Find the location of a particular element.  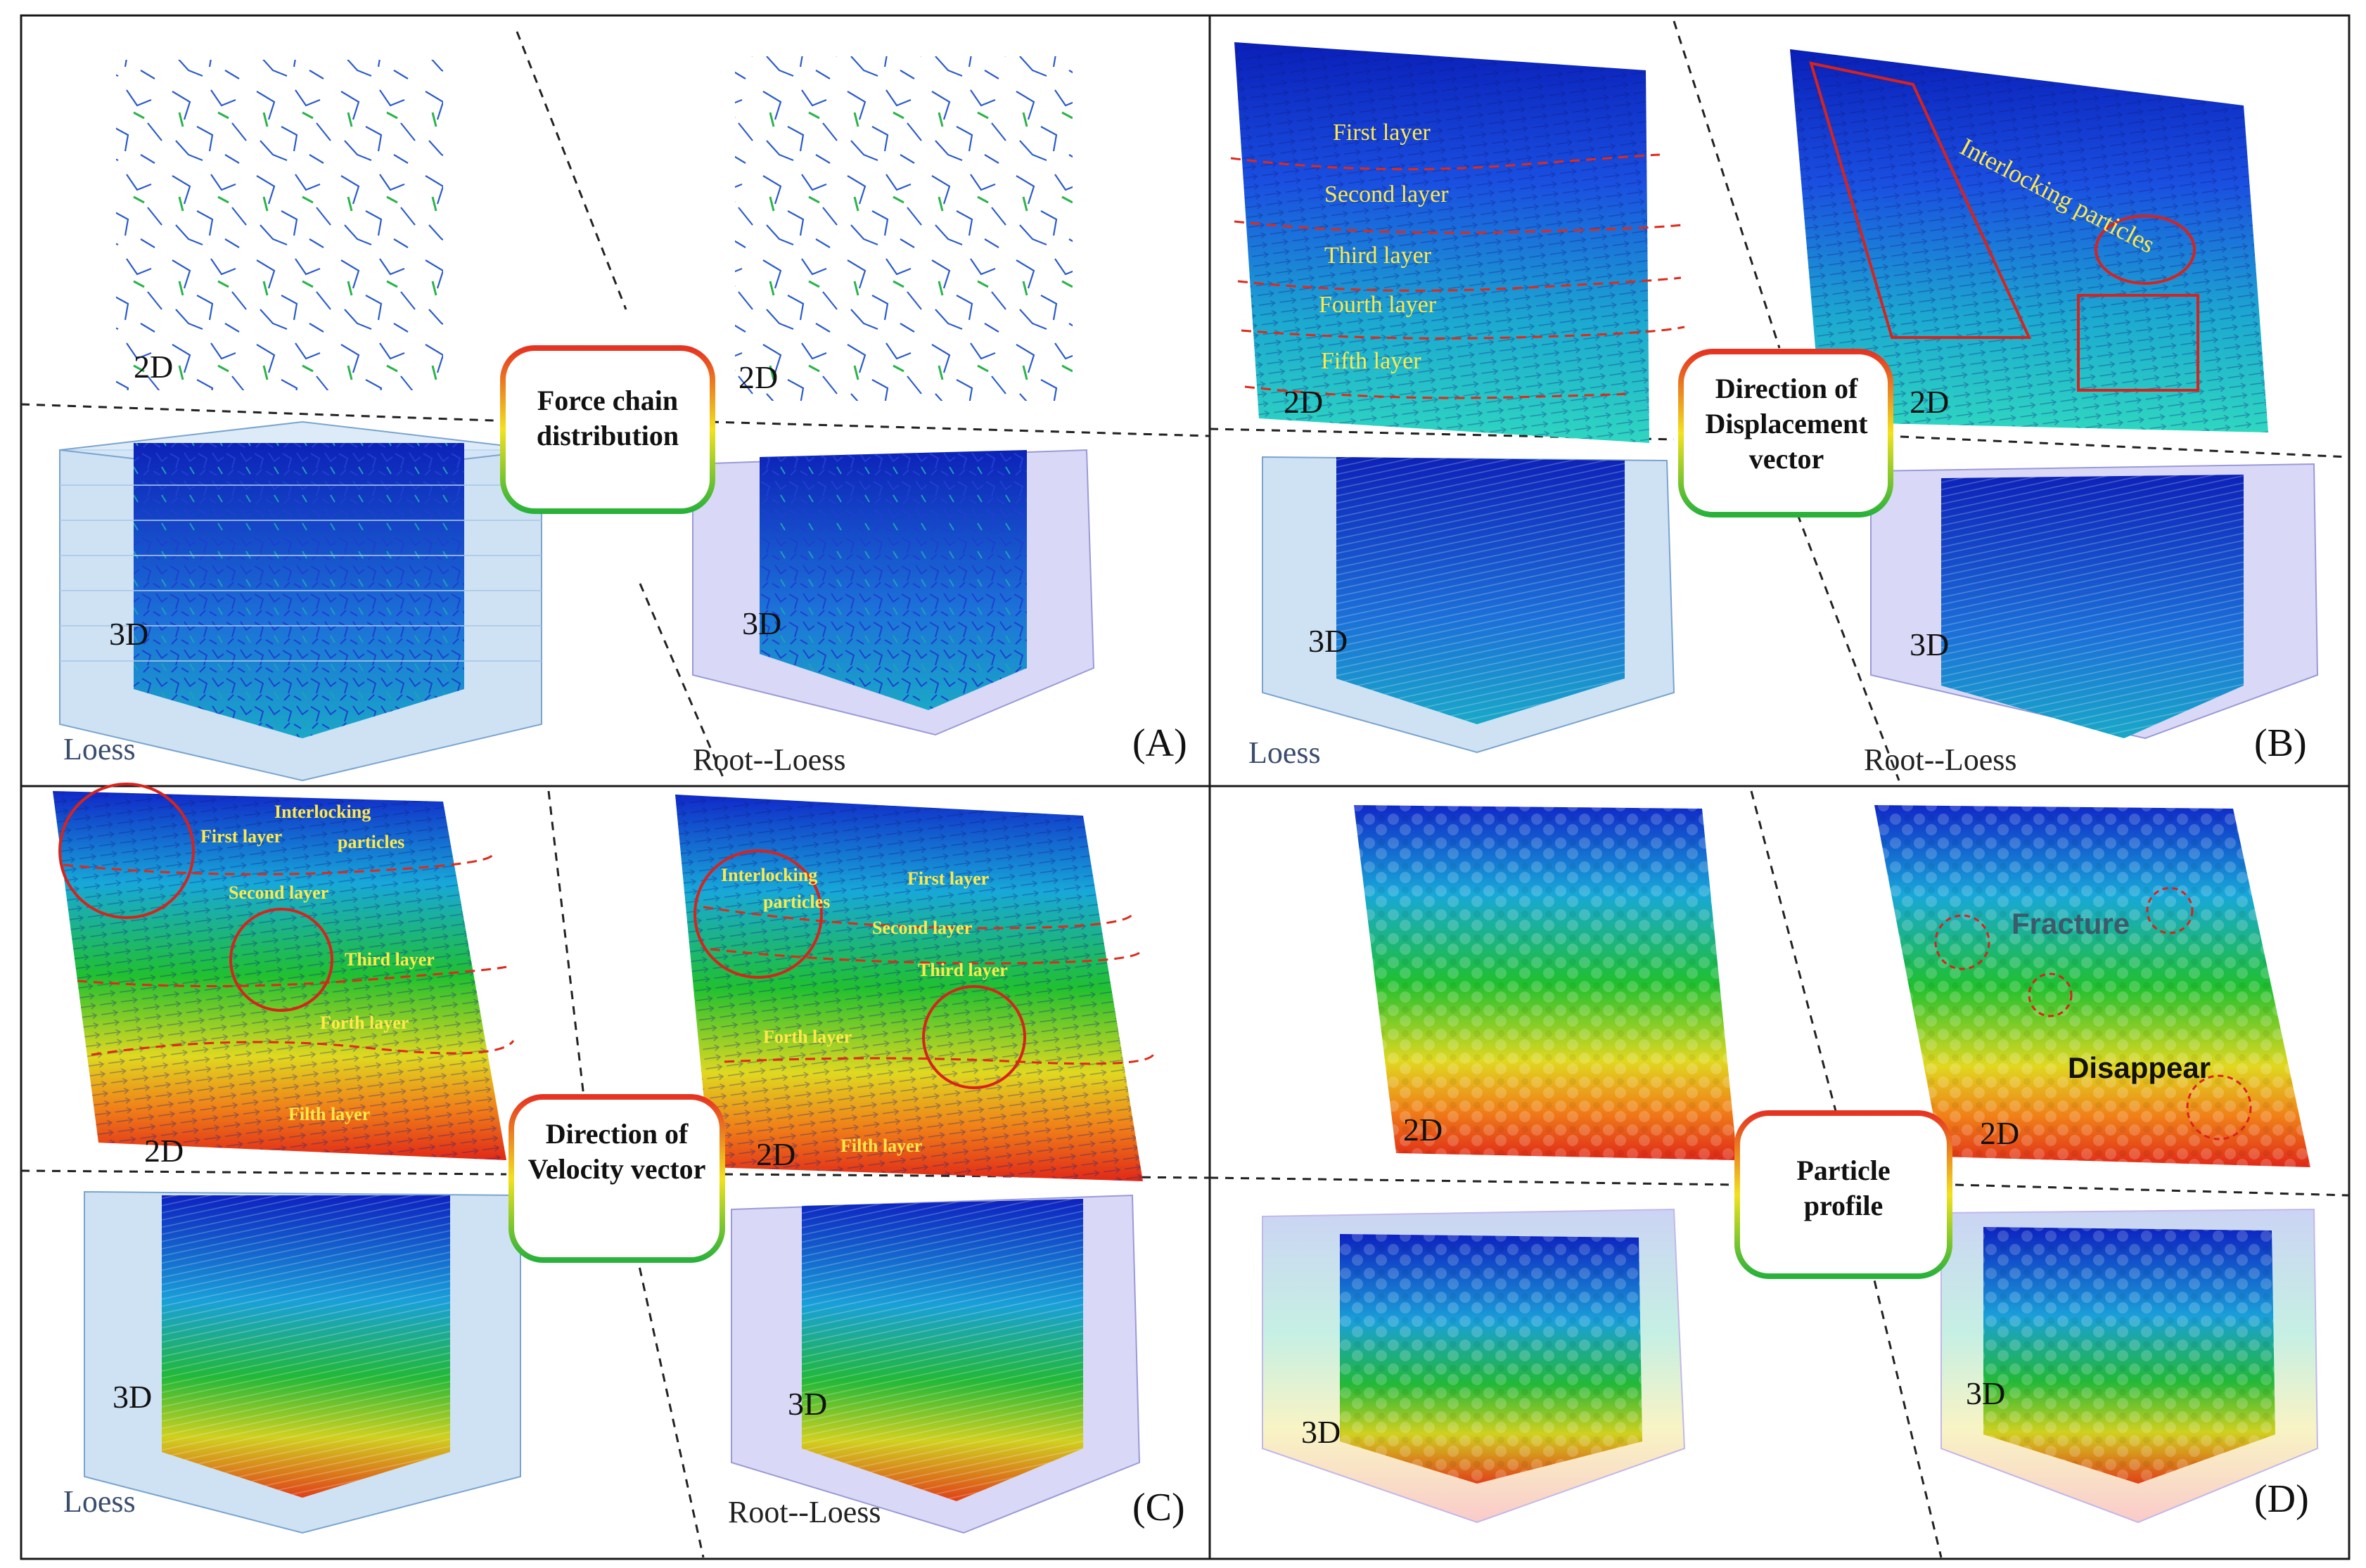

label-2d-d-left: 2D is located at coordinates (1423, 1130).